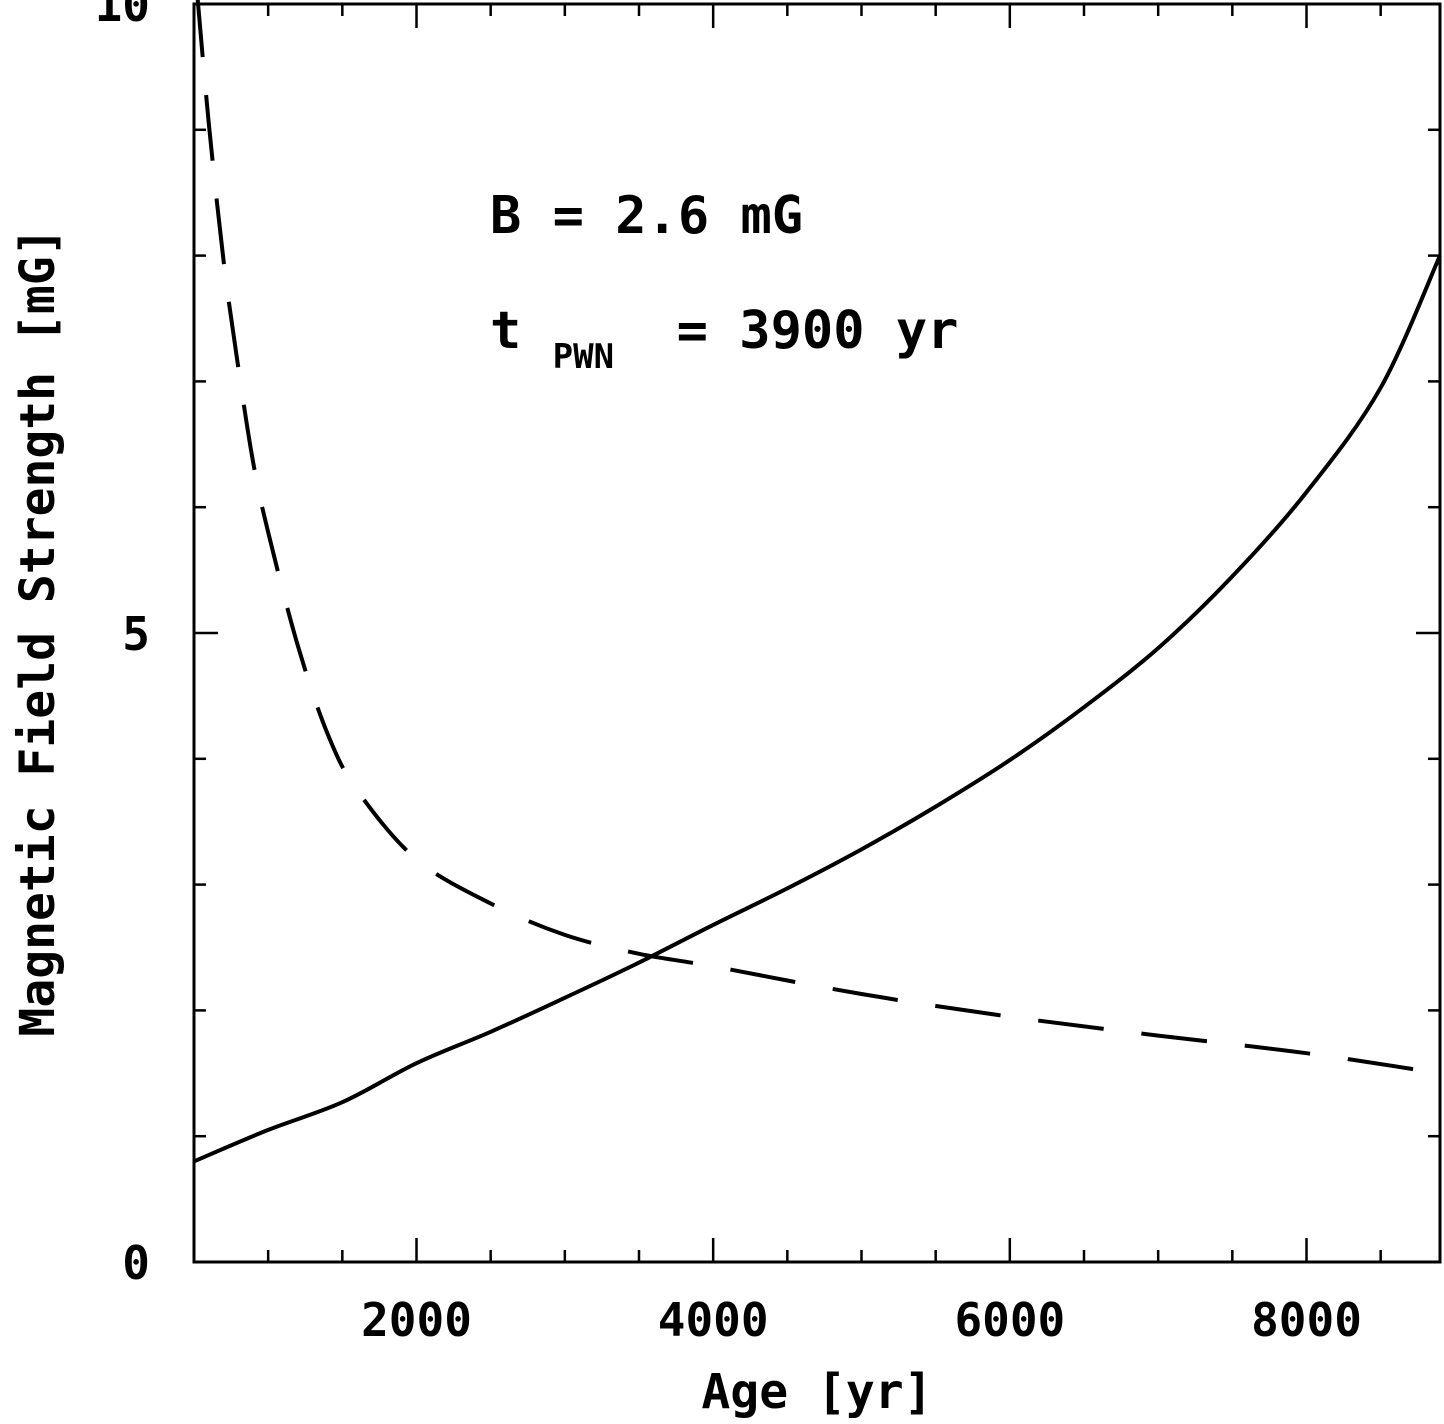 Image resolution: width=1444 pixels, height=1424 pixels. Describe the element at coordinates (713, 1320) in the screenshot. I see `x-tick-label: 4000` at that location.